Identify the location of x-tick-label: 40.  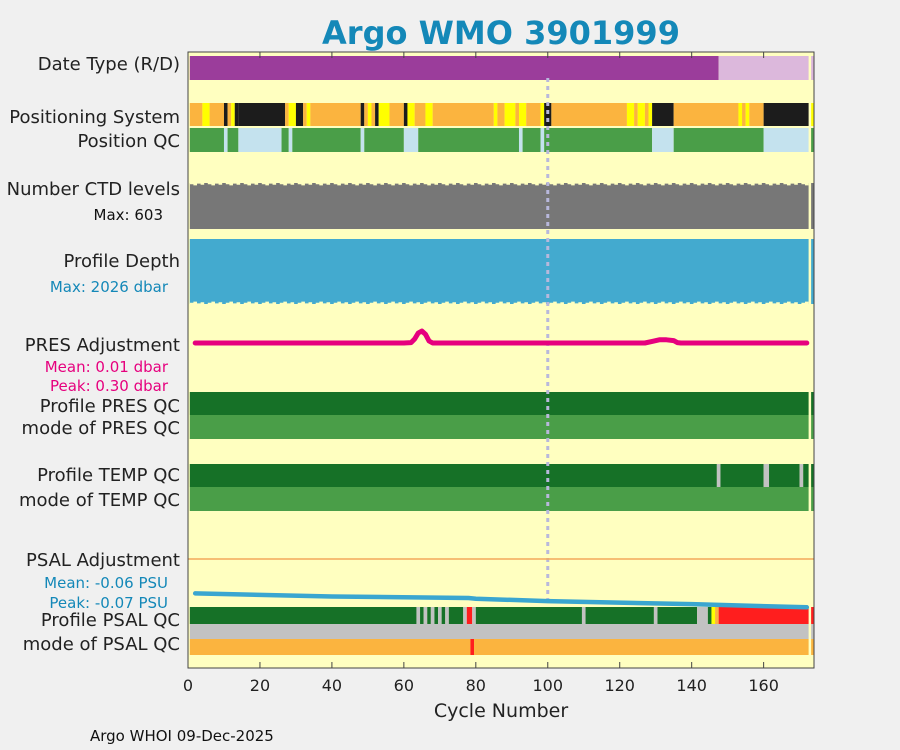
(332, 685).